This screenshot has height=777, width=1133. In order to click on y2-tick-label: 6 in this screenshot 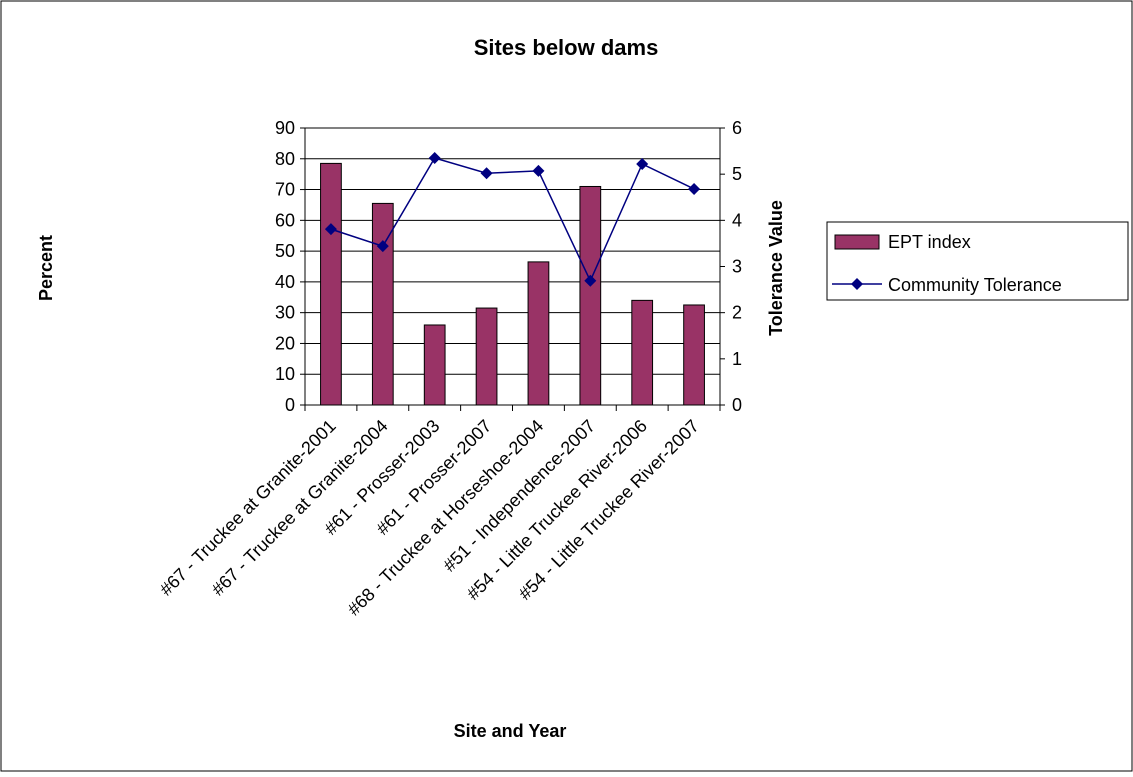, I will do `click(737, 128)`.